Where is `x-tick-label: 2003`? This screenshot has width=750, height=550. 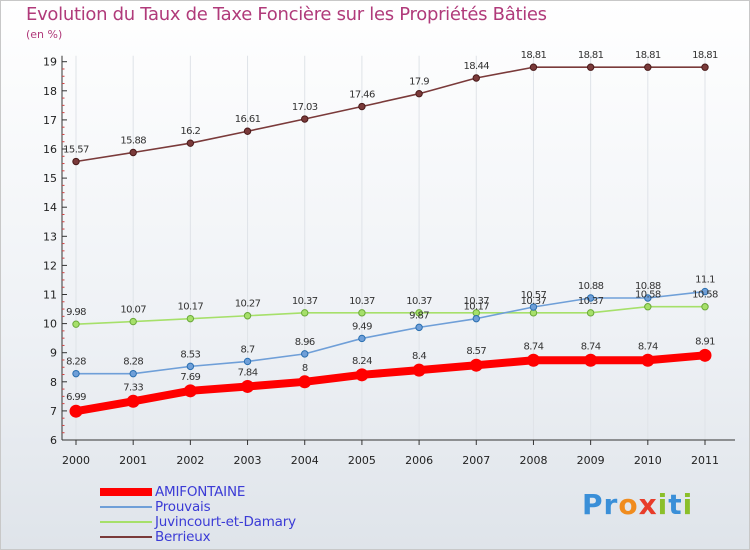 x-tick-label: 2003 is located at coordinates (248, 460).